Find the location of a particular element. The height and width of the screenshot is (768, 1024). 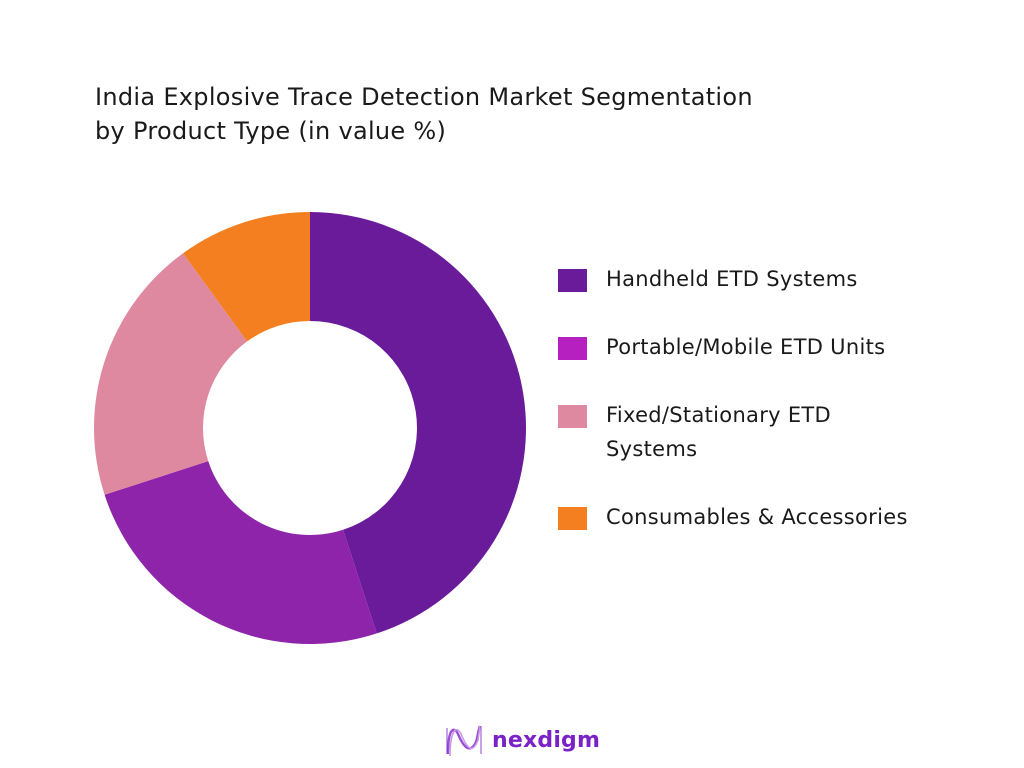

legend-label-line: Systems is located at coordinates (652, 449).